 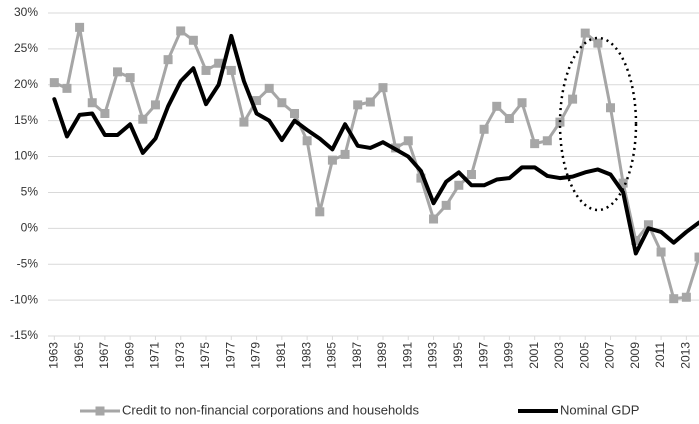 I want to click on x-tick-label: 1983, so click(x=306, y=355).